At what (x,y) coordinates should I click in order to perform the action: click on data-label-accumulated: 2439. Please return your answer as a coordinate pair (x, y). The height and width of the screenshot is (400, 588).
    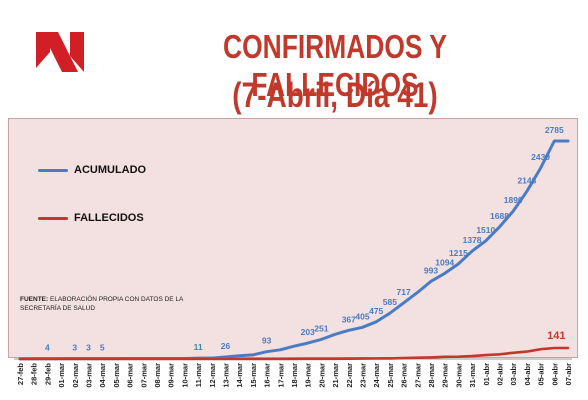
    Looking at the image, I should click on (540, 157).